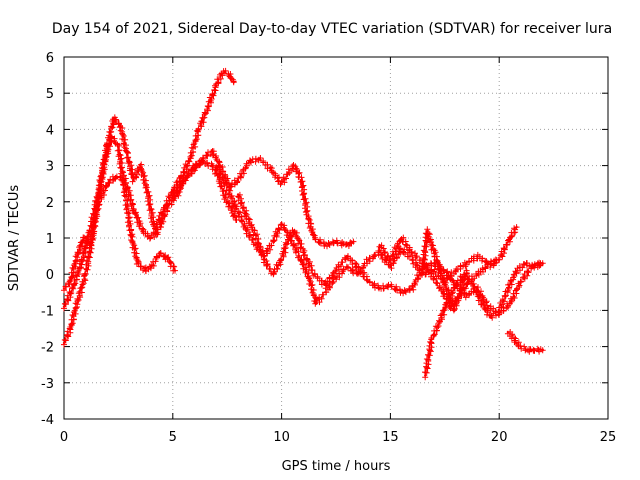 The height and width of the screenshot is (480, 640). Describe the element at coordinates (14, 238) in the screenshot. I see `y-axis-label: SDTVAR / TECUs` at that location.